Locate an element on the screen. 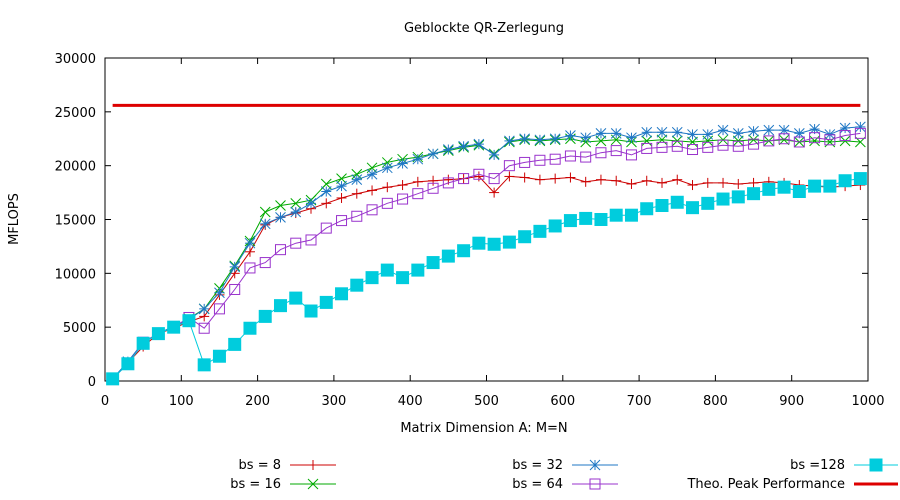  x-tick-label: 1000 is located at coordinates (867, 401).